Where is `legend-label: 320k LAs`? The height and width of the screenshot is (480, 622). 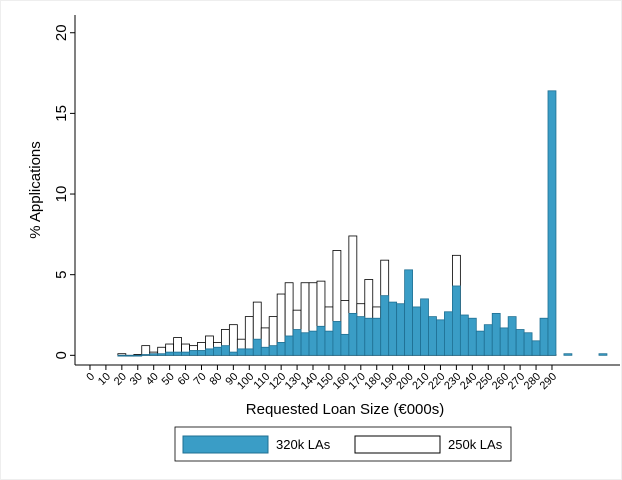 legend-label: 320k LAs is located at coordinates (303, 444).